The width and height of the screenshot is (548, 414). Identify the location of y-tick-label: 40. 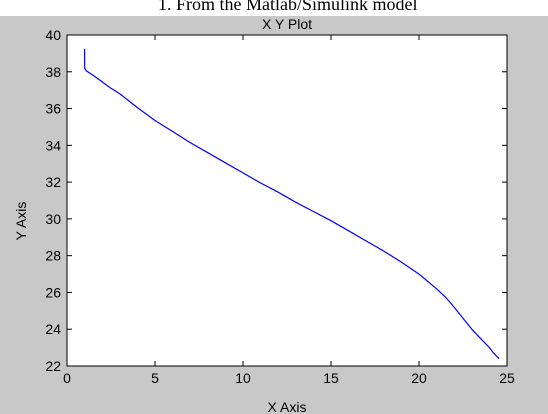
(53, 35).